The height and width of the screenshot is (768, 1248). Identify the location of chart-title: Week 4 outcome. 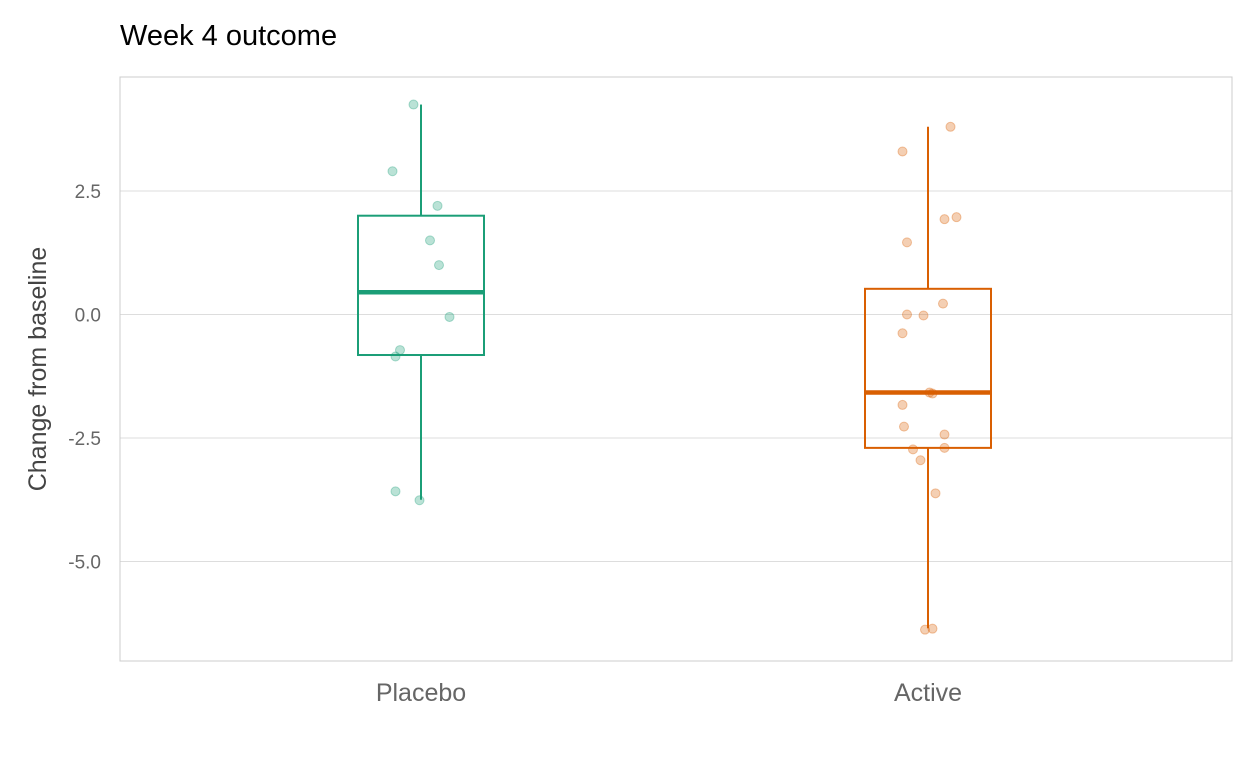
(229, 36).